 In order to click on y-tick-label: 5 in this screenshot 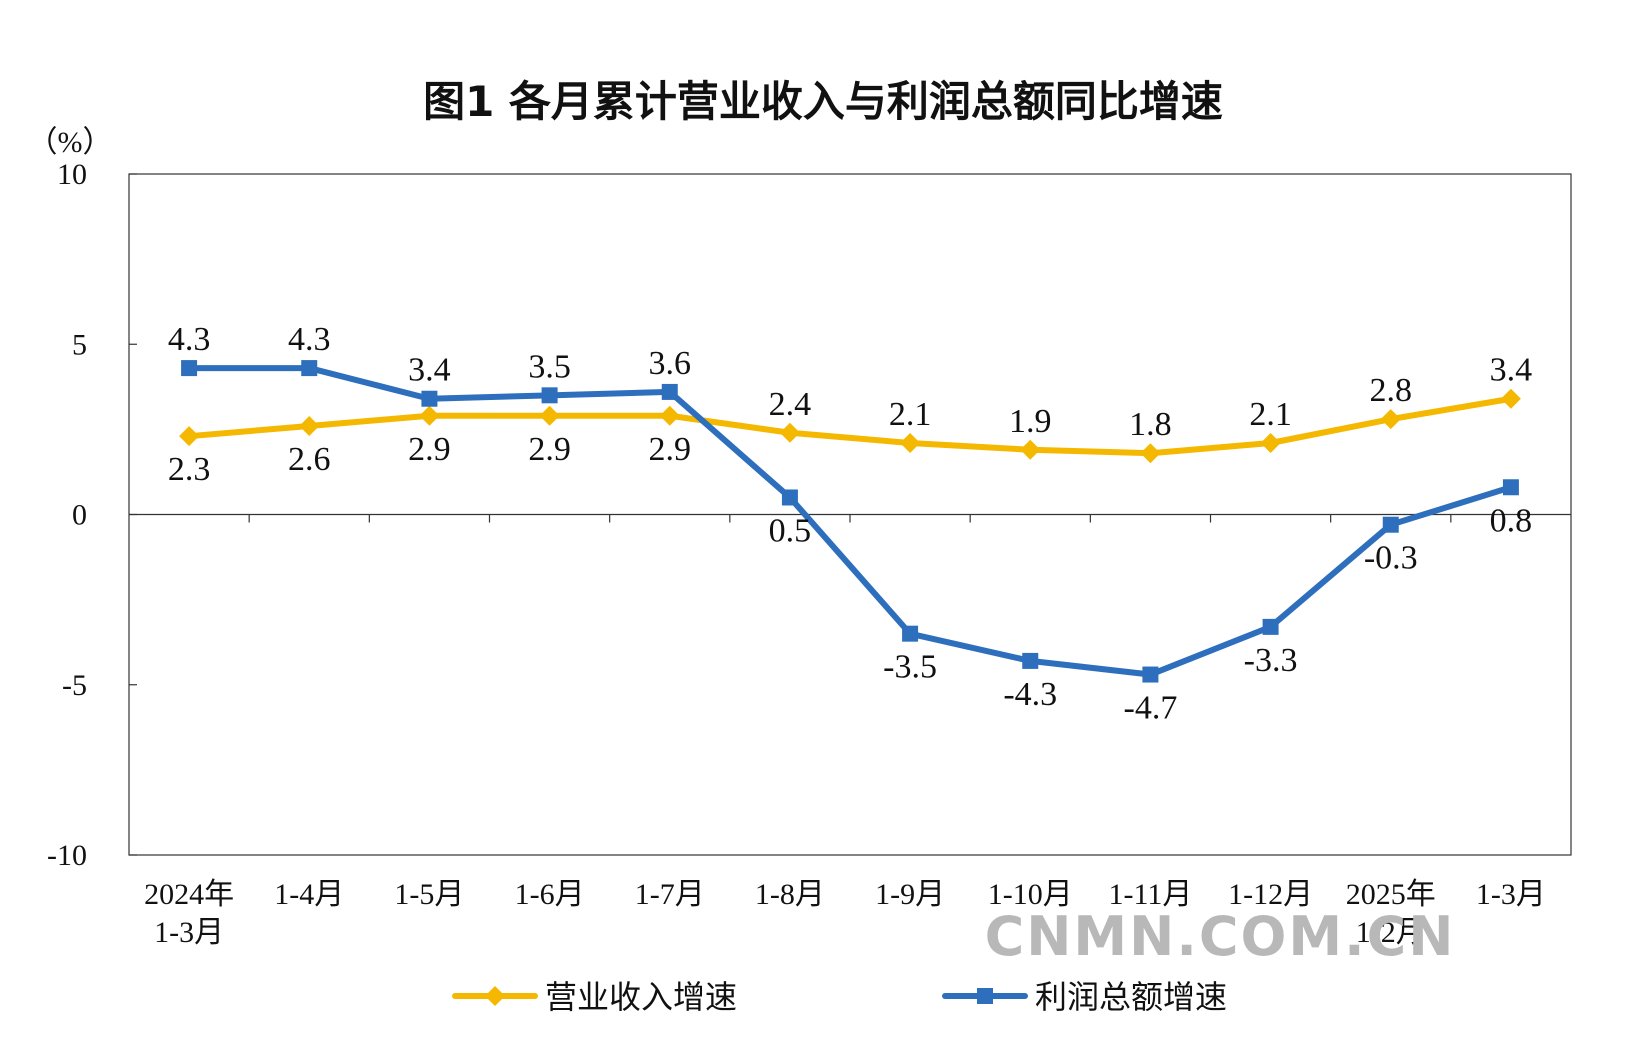, I will do `click(79, 344)`.